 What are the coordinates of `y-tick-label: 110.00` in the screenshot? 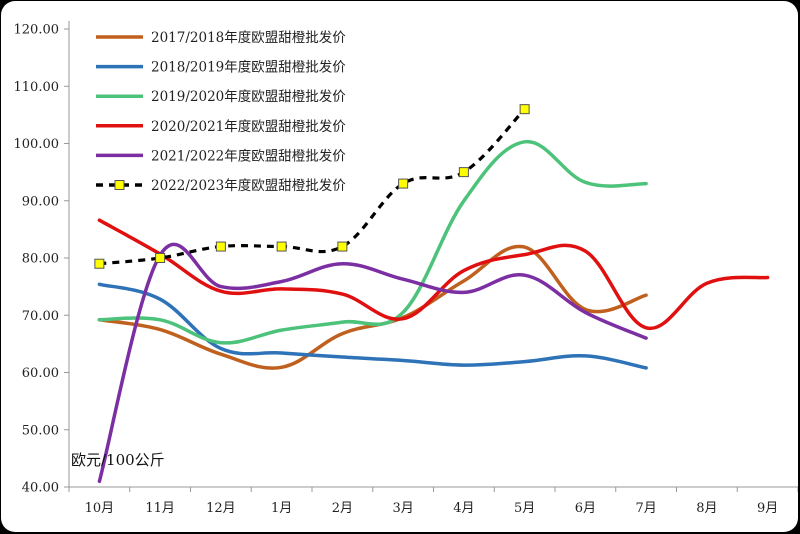 It's located at (37, 87).